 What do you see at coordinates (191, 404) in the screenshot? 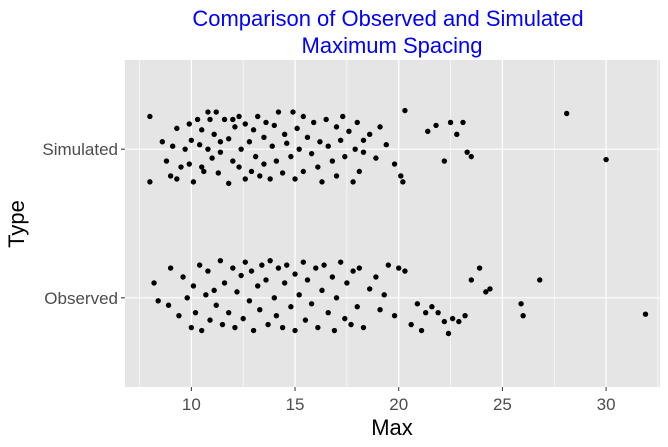
I see `x-tick-label: 10` at bounding box center [191, 404].